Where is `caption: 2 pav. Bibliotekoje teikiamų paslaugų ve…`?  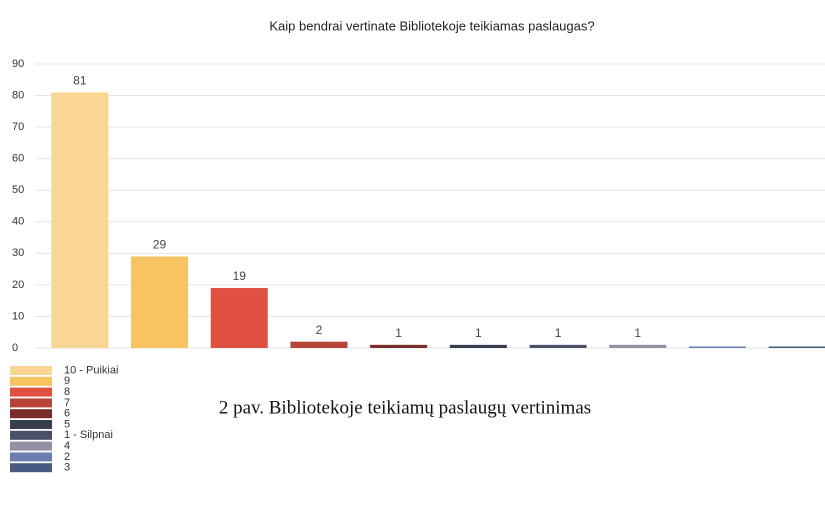
caption: 2 pav. Bibliotekoje teikiamų paslaugų ve… is located at coordinates (405, 407).